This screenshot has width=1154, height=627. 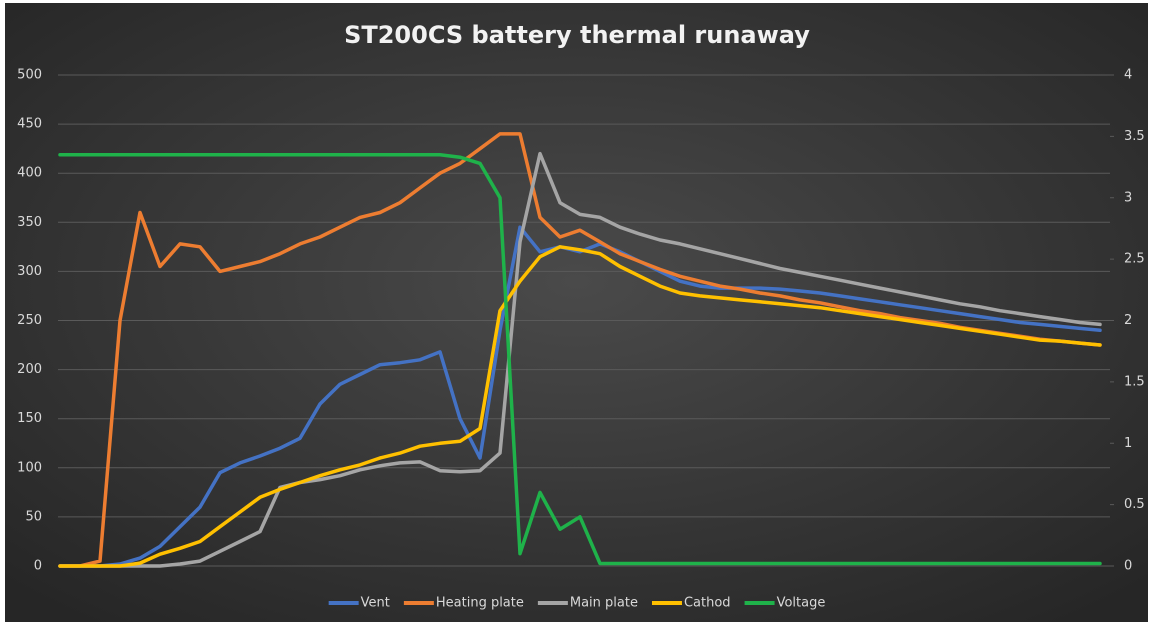 What do you see at coordinates (29, 271) in the screenshot?
I see `y-tick-label: 300` at bounding box center [29, 271].